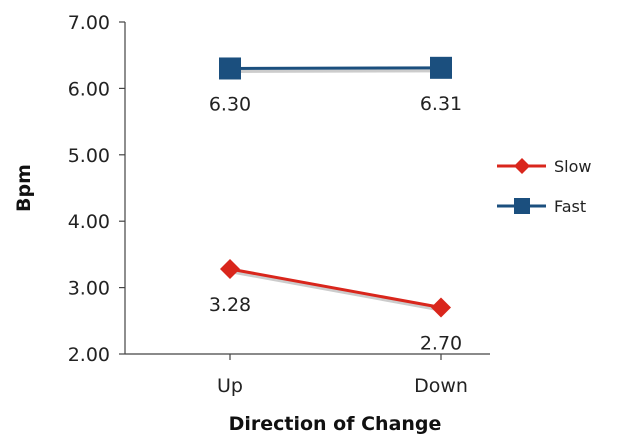 The width and height of the screenshot is (618, 437). Describe the element at coordinates (96, 189) in the screenshot. I see `y-ticks: 7.00 6.00 5.00 4.00 3.00 2.00` at that location.